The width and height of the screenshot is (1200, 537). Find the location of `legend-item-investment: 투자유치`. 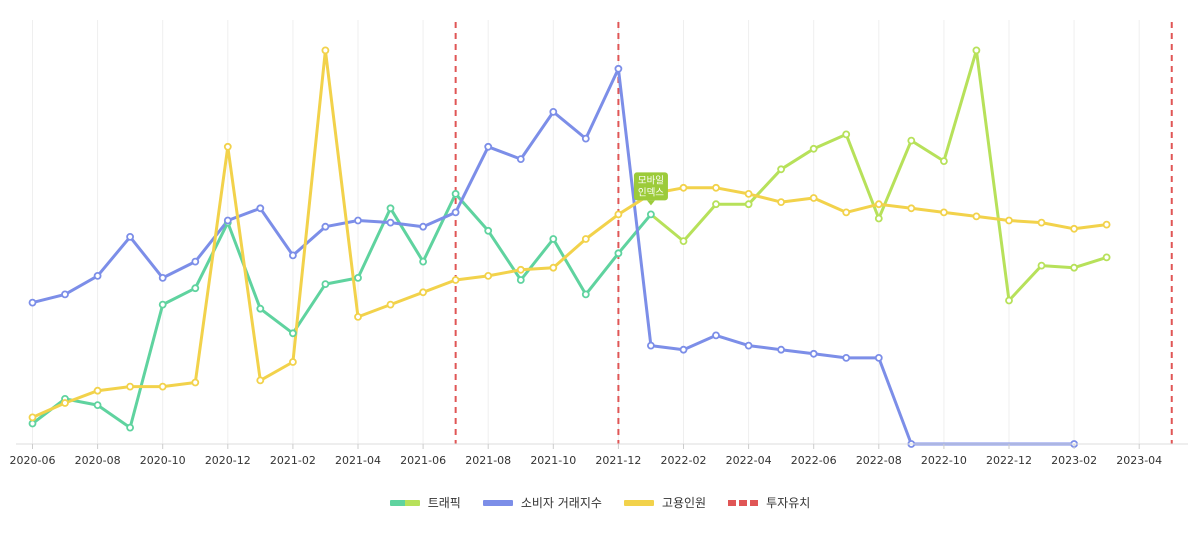

legend-item-investment: 투자유치 is located at coordinates (769, 502).